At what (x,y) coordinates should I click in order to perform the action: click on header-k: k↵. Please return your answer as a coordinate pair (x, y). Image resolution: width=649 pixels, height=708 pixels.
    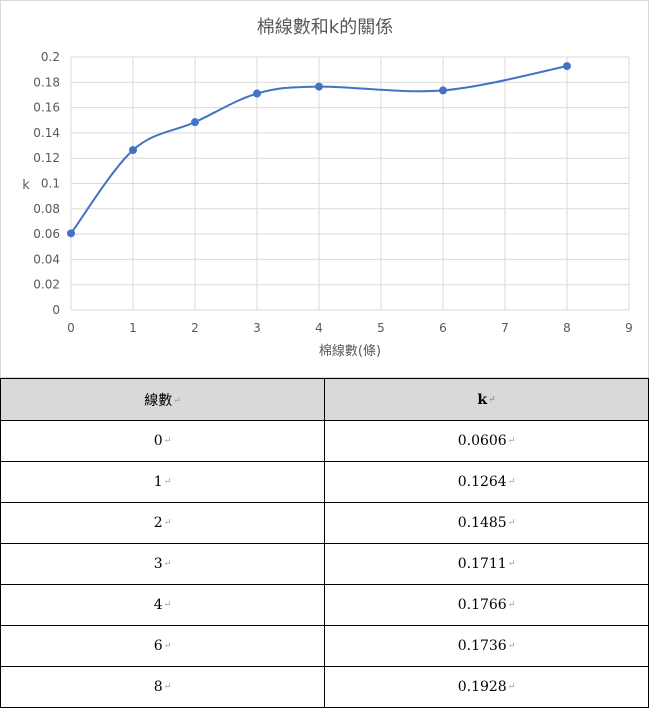
    Looking at the image, I should click on (486, 399).